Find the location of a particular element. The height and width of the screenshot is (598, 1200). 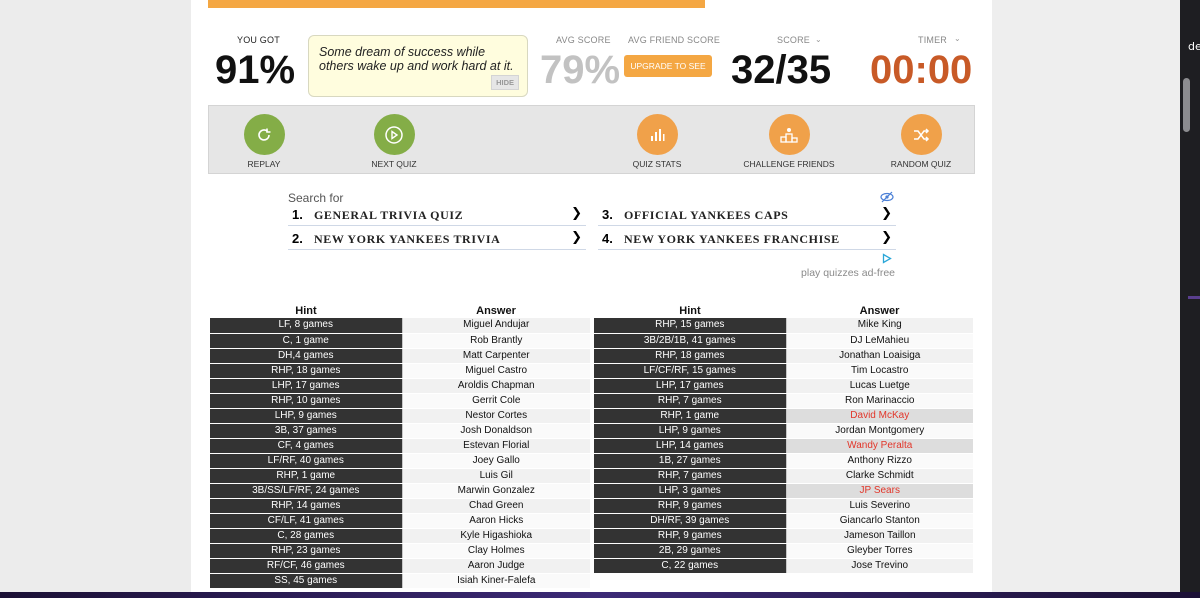

answer-cell: Jameson Taillon is located at coordinates (879, 536).